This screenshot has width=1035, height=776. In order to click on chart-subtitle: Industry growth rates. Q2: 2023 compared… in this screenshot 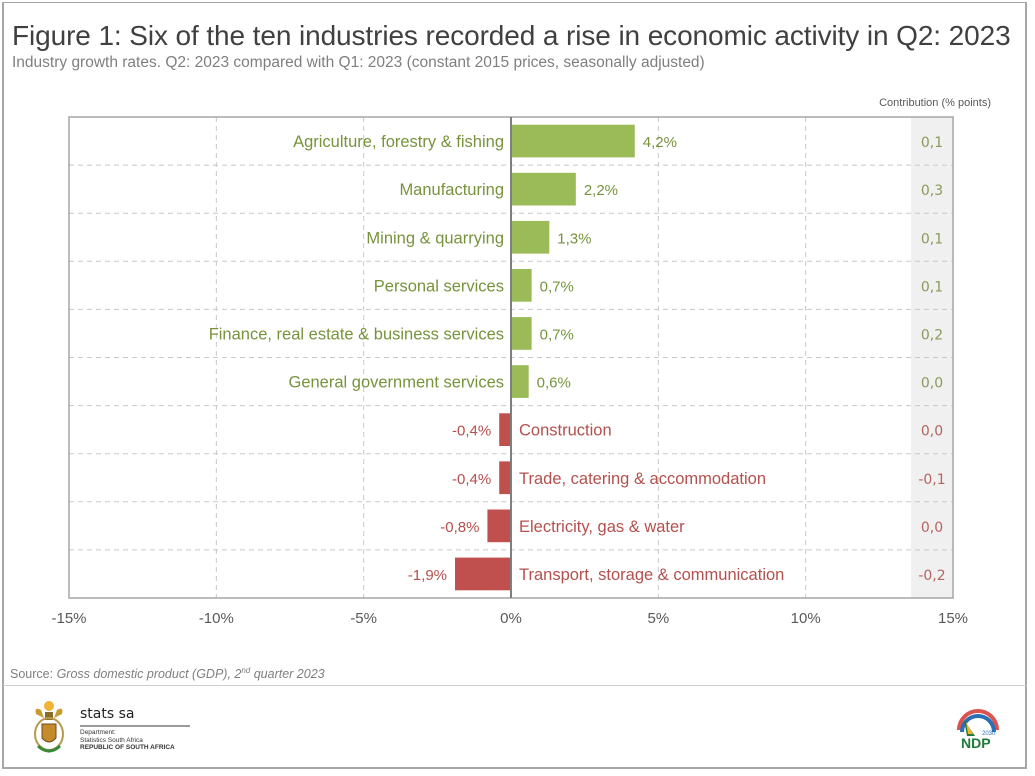, I will do `click(358, 62)`.